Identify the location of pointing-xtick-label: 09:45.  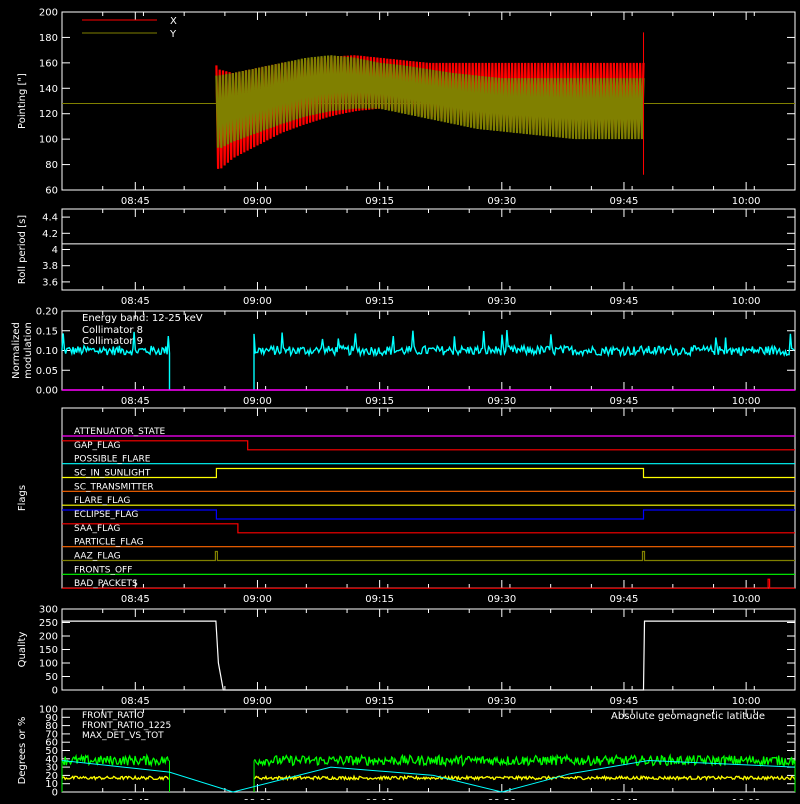
(624, 201).